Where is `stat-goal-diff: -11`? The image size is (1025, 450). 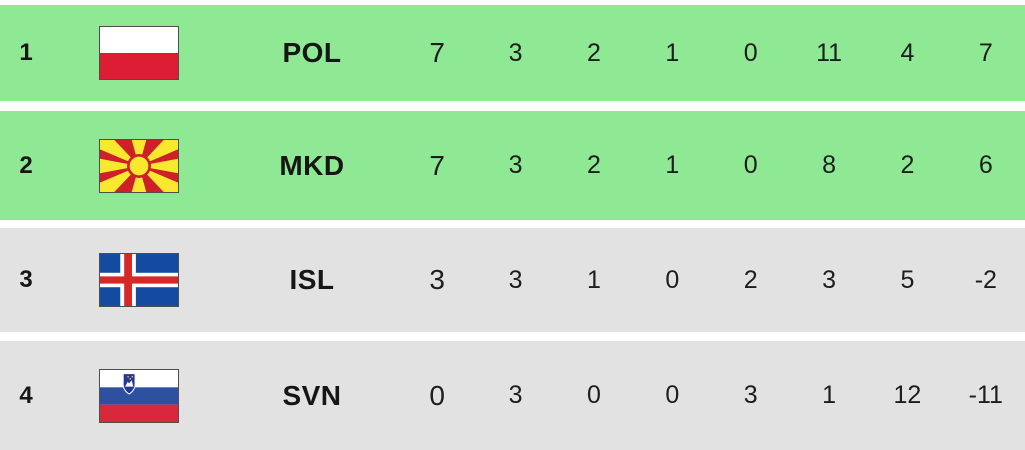 stat-goal-diff: -11 is located at coordinates (985, 395).